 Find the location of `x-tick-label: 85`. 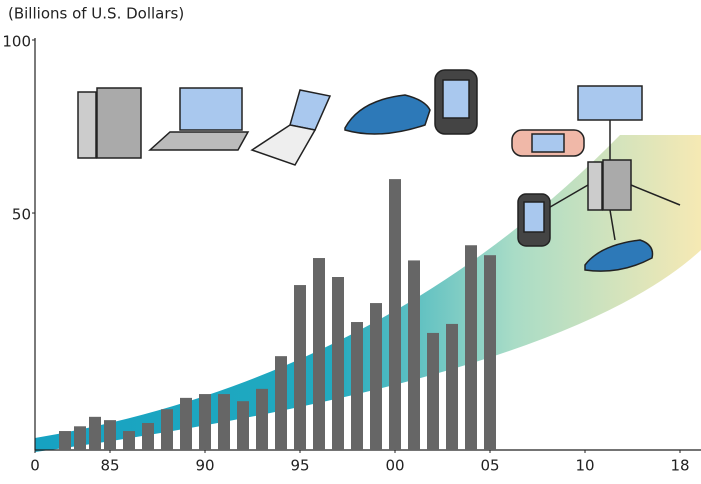

x-tick-label: 85 is located at coordinates (109, 466).